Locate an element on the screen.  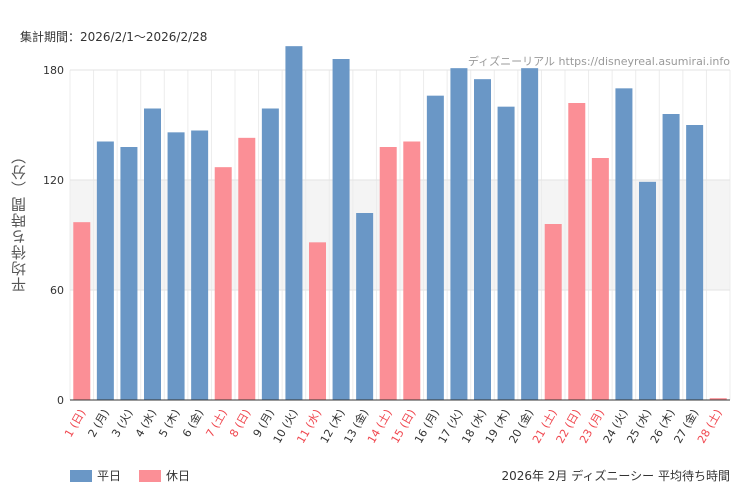
chart-caption: 2026年 2月 ディズニーシー 平均待ち時間 is located at coordinates (615, 476).